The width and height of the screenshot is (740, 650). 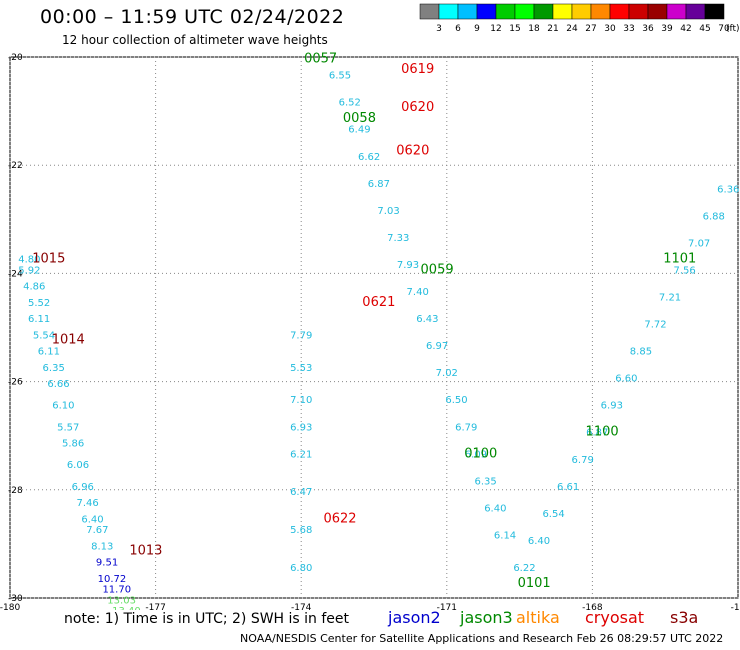 What do you see at coordinates (15, 491) in the screenshot?
I see `y-tick-label: -28` at bounding box center [15, 491].